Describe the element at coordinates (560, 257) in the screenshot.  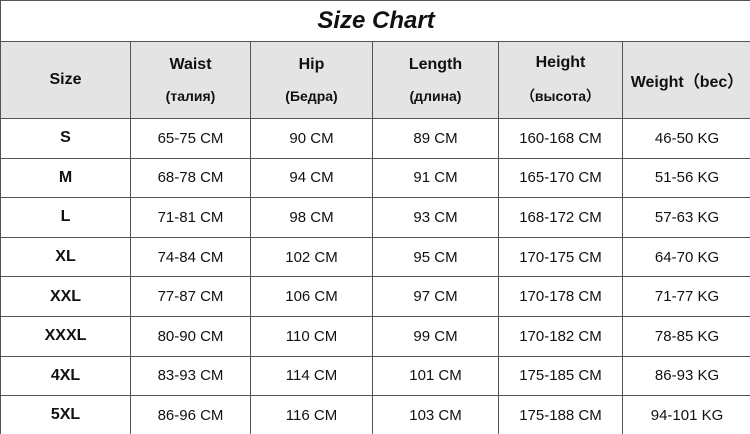
I see `table-cell: 170-175 CM` at that location.